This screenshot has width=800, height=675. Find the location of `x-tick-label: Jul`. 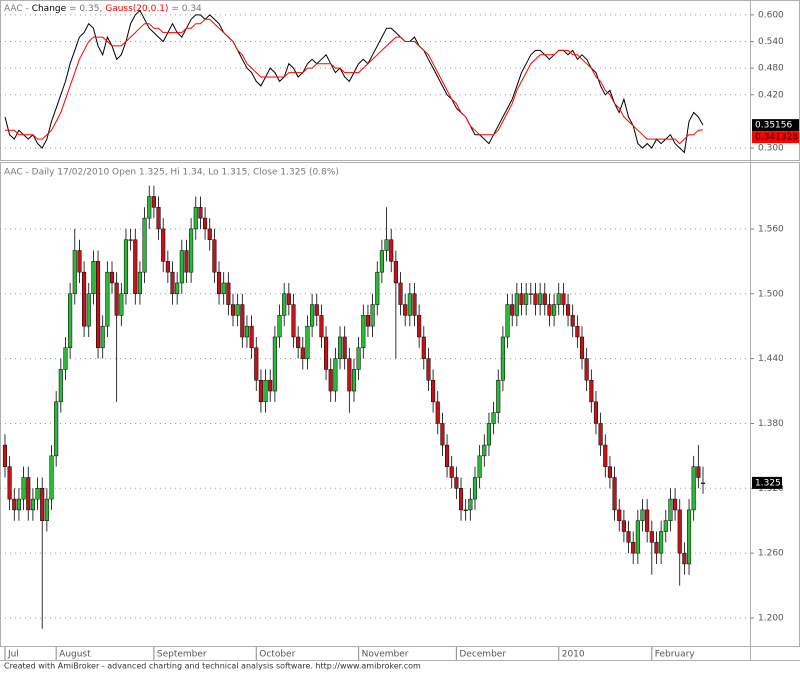

x-tick-label: Jul is located at coordinates (13, 655).